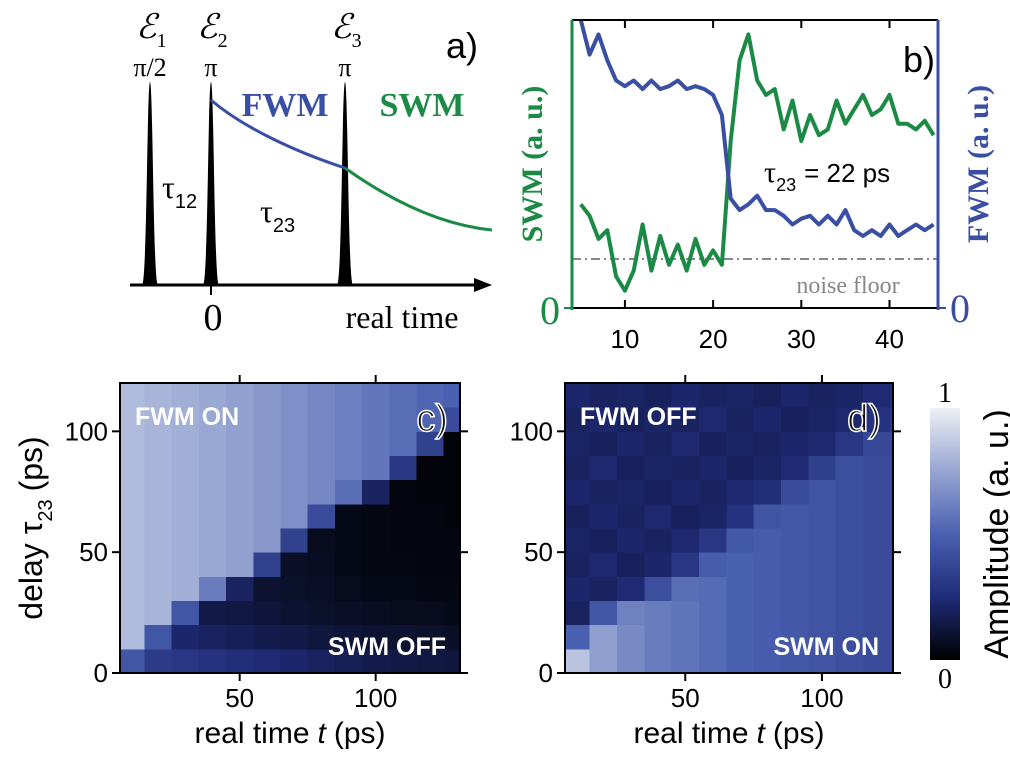 The width and height of the screenshot is (1010, 757). What do you see at coordinates (209, 27) in the screenshot?
I see `pulse-symbol: ℰ` at bounding box center [209, 27].